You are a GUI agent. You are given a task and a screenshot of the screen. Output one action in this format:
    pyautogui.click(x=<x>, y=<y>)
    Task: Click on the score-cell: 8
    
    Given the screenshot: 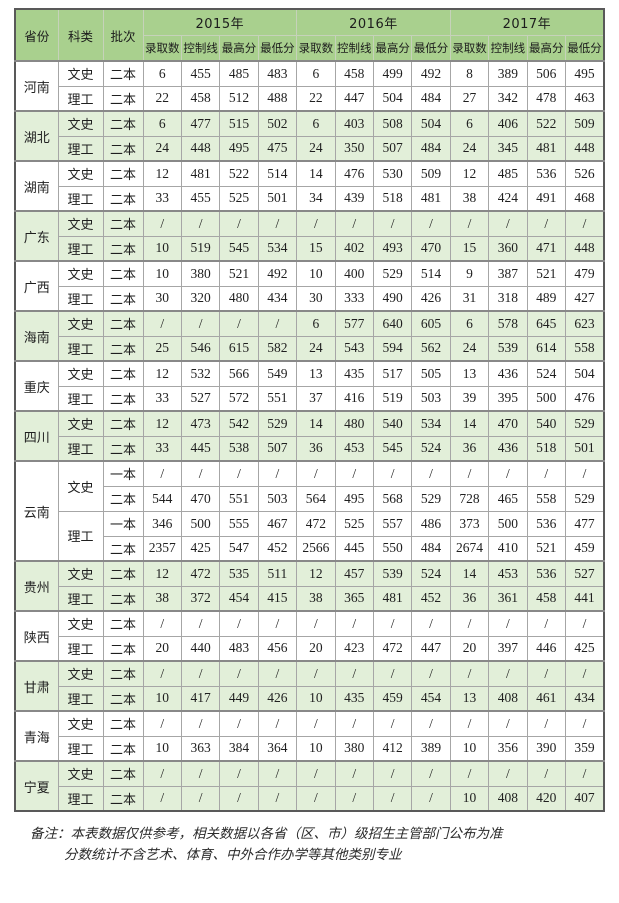 What is the action you would take?
    pyautogui.click(x=469, y=73)
    